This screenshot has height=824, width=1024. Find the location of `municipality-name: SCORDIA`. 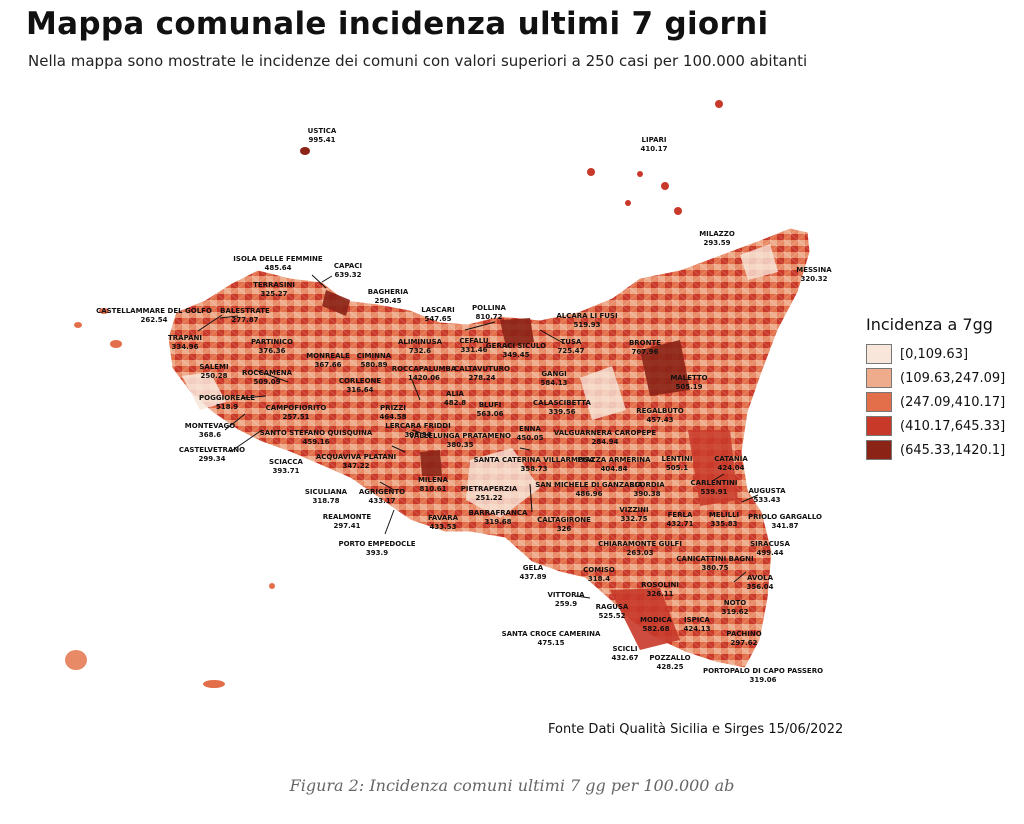

municipality-name: SCORDIA is located at coordinates (647, 485).